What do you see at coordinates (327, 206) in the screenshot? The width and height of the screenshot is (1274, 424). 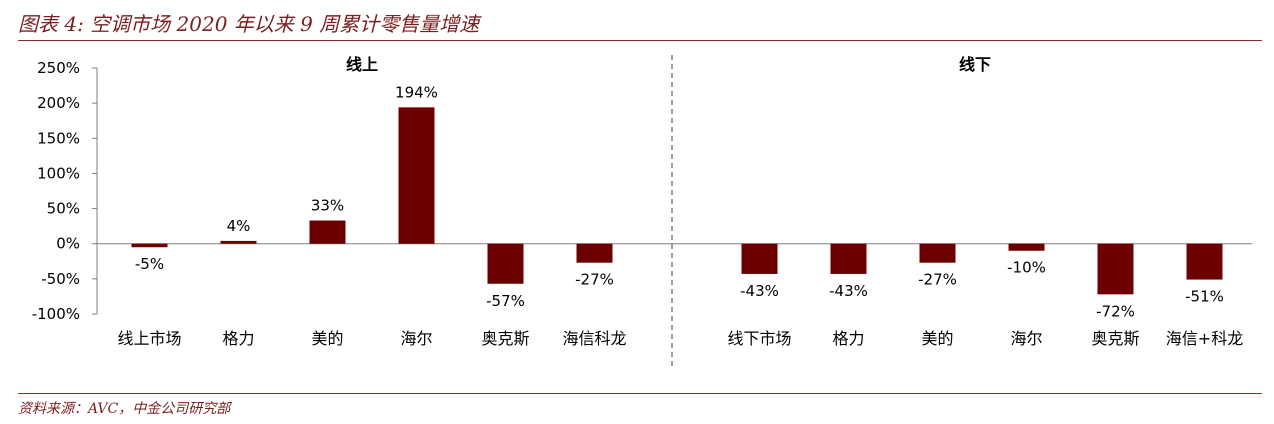 I see `data-label: 33%` at bounding box center [327, 206].